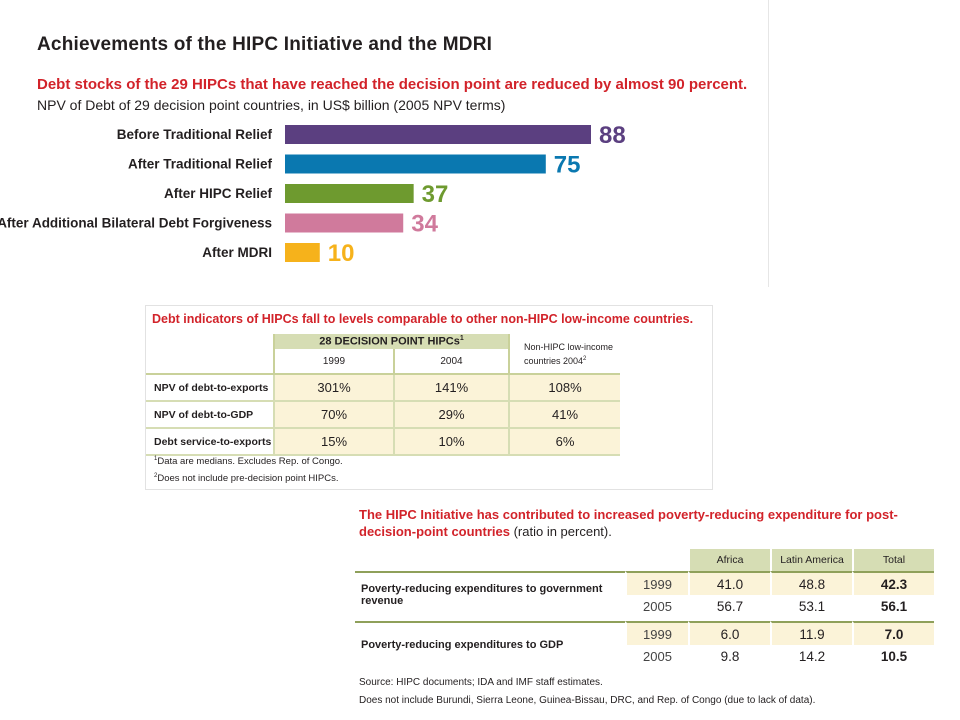 The height and width of the screenshot is (720, 960). Describe the element at coordinates (564, 354) in the screenshot. I see `col-nonhipc: Non-HIPC low-income countries 20042` at that location.